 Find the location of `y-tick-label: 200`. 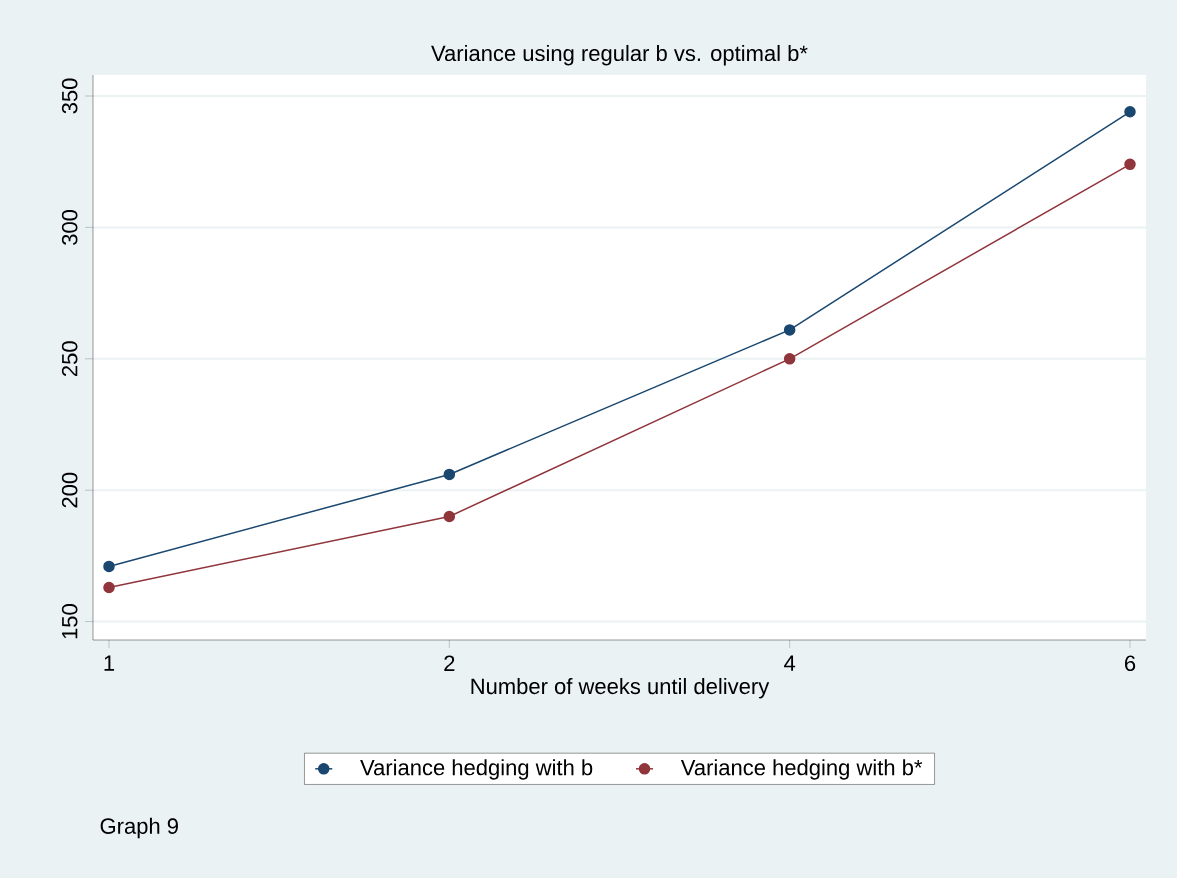

y-tick-label: 200 is located at coordinates (69, 490).